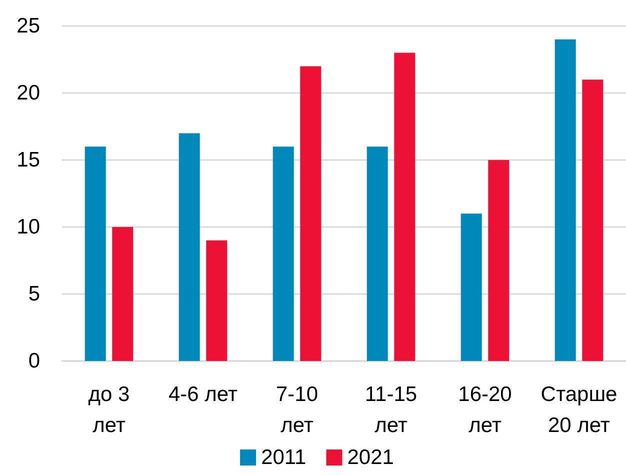 This screenshot has width=626, height=475. What do you see at coordinates (283, 457) in the screenshot?
I see `legend-label: 2011` at bounding box center [283, 457].